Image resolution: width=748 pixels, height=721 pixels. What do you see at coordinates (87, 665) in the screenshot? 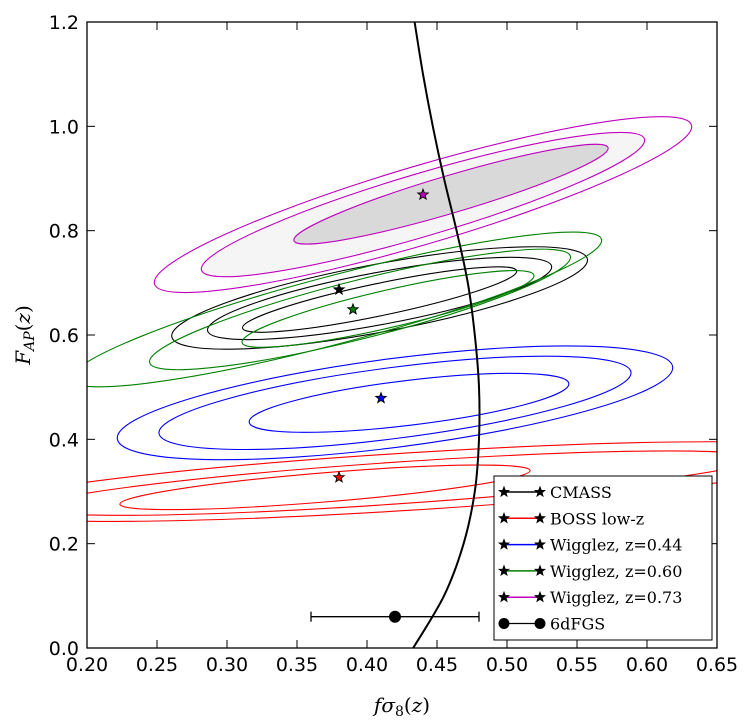
I see `x-tick-label-0: 0.20` at bounding box center [87, 665].